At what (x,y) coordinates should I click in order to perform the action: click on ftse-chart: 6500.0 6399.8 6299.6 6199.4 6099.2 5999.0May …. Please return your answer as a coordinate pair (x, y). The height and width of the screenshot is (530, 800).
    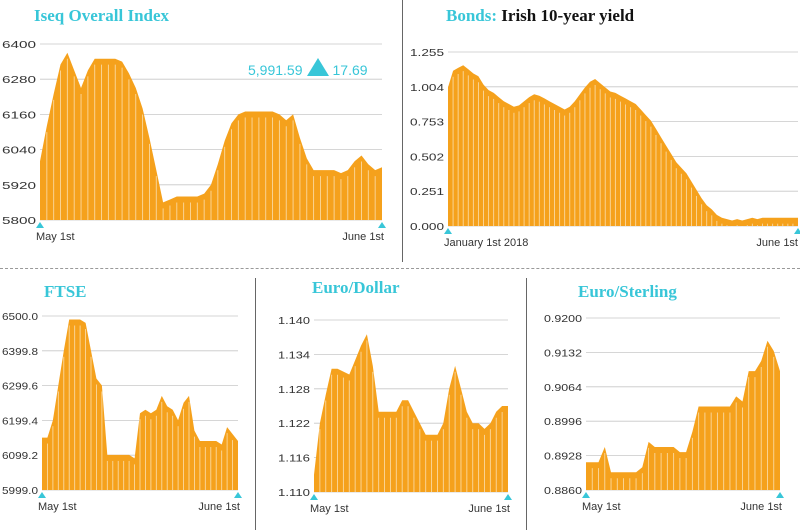
    Looking at the image, I should click on (122, 412).